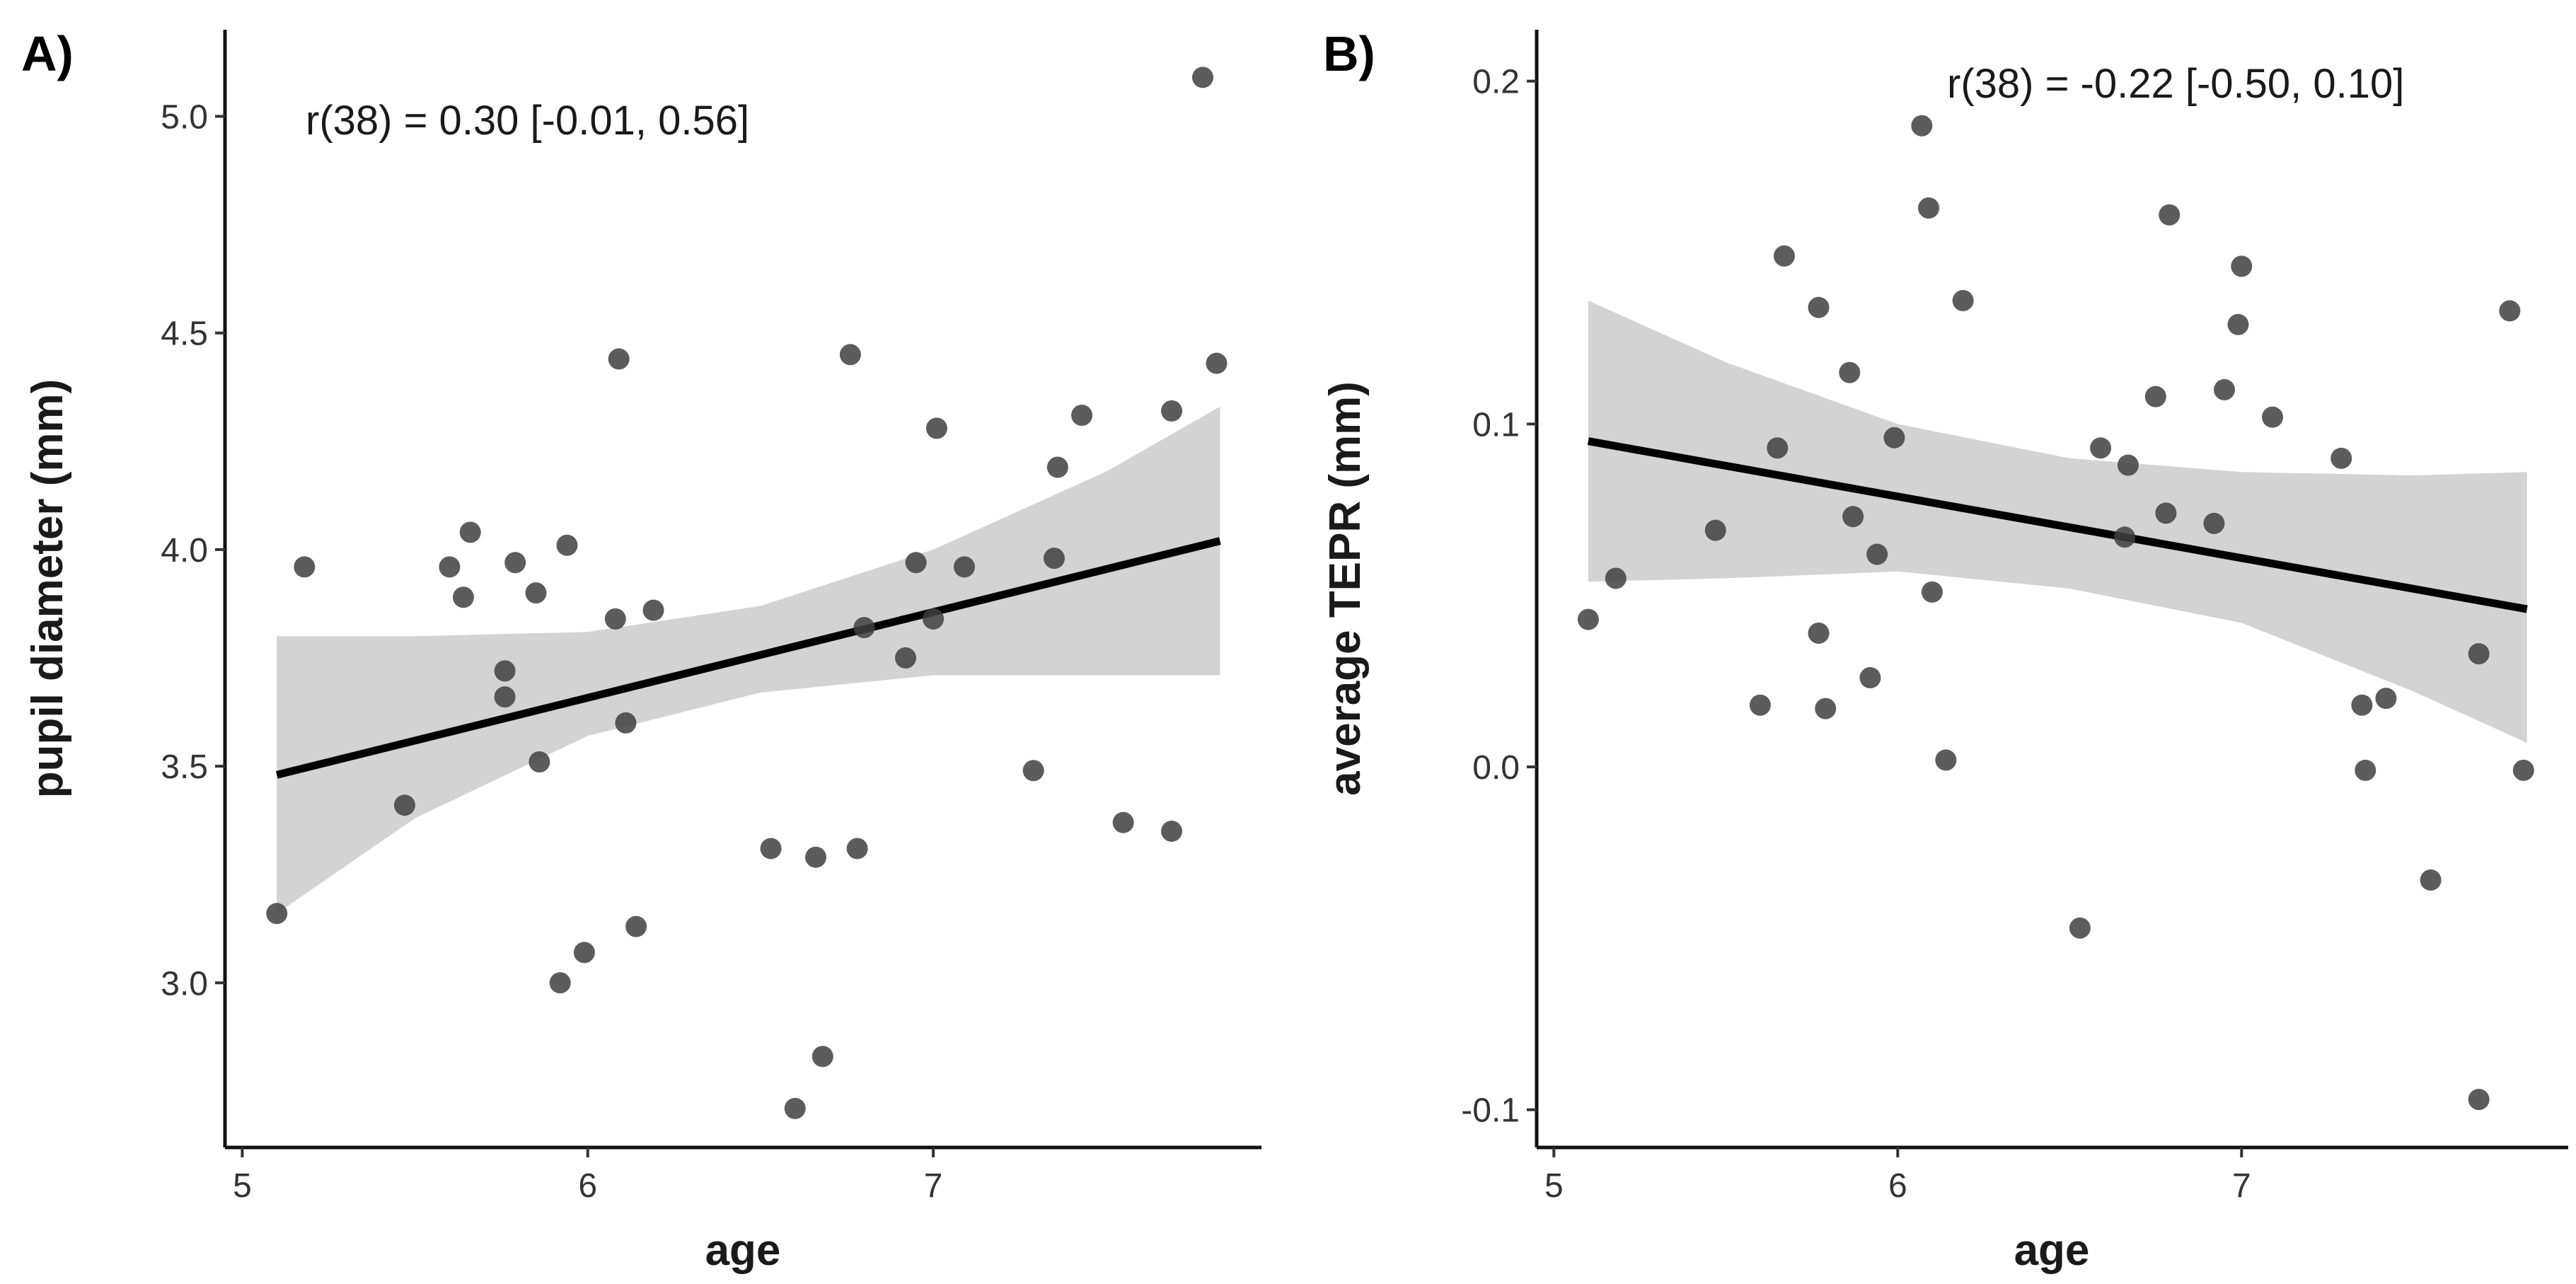  What do you see at coordinates (184, 334) in the screenshot?
I see `y-tick-label-a: 4.5` at bounding box center [184, 334].